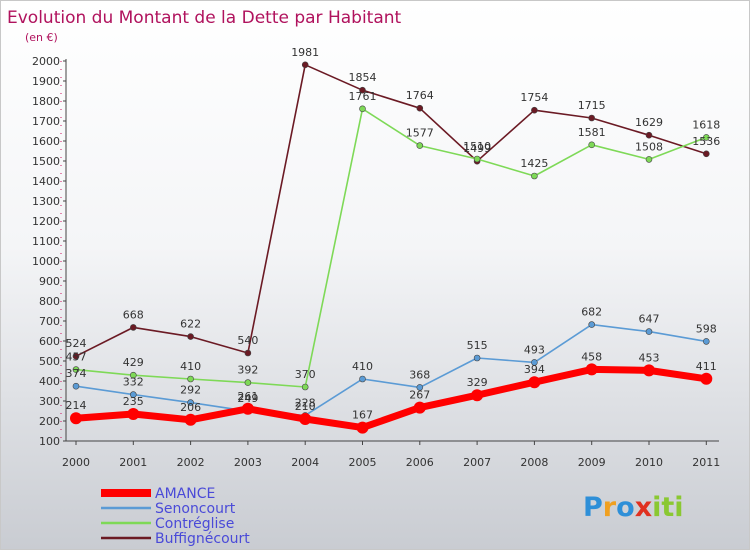 The width and height of the screenshot is (750, 550). I want to click on x-tick-label: 2009, so click(592, 462).